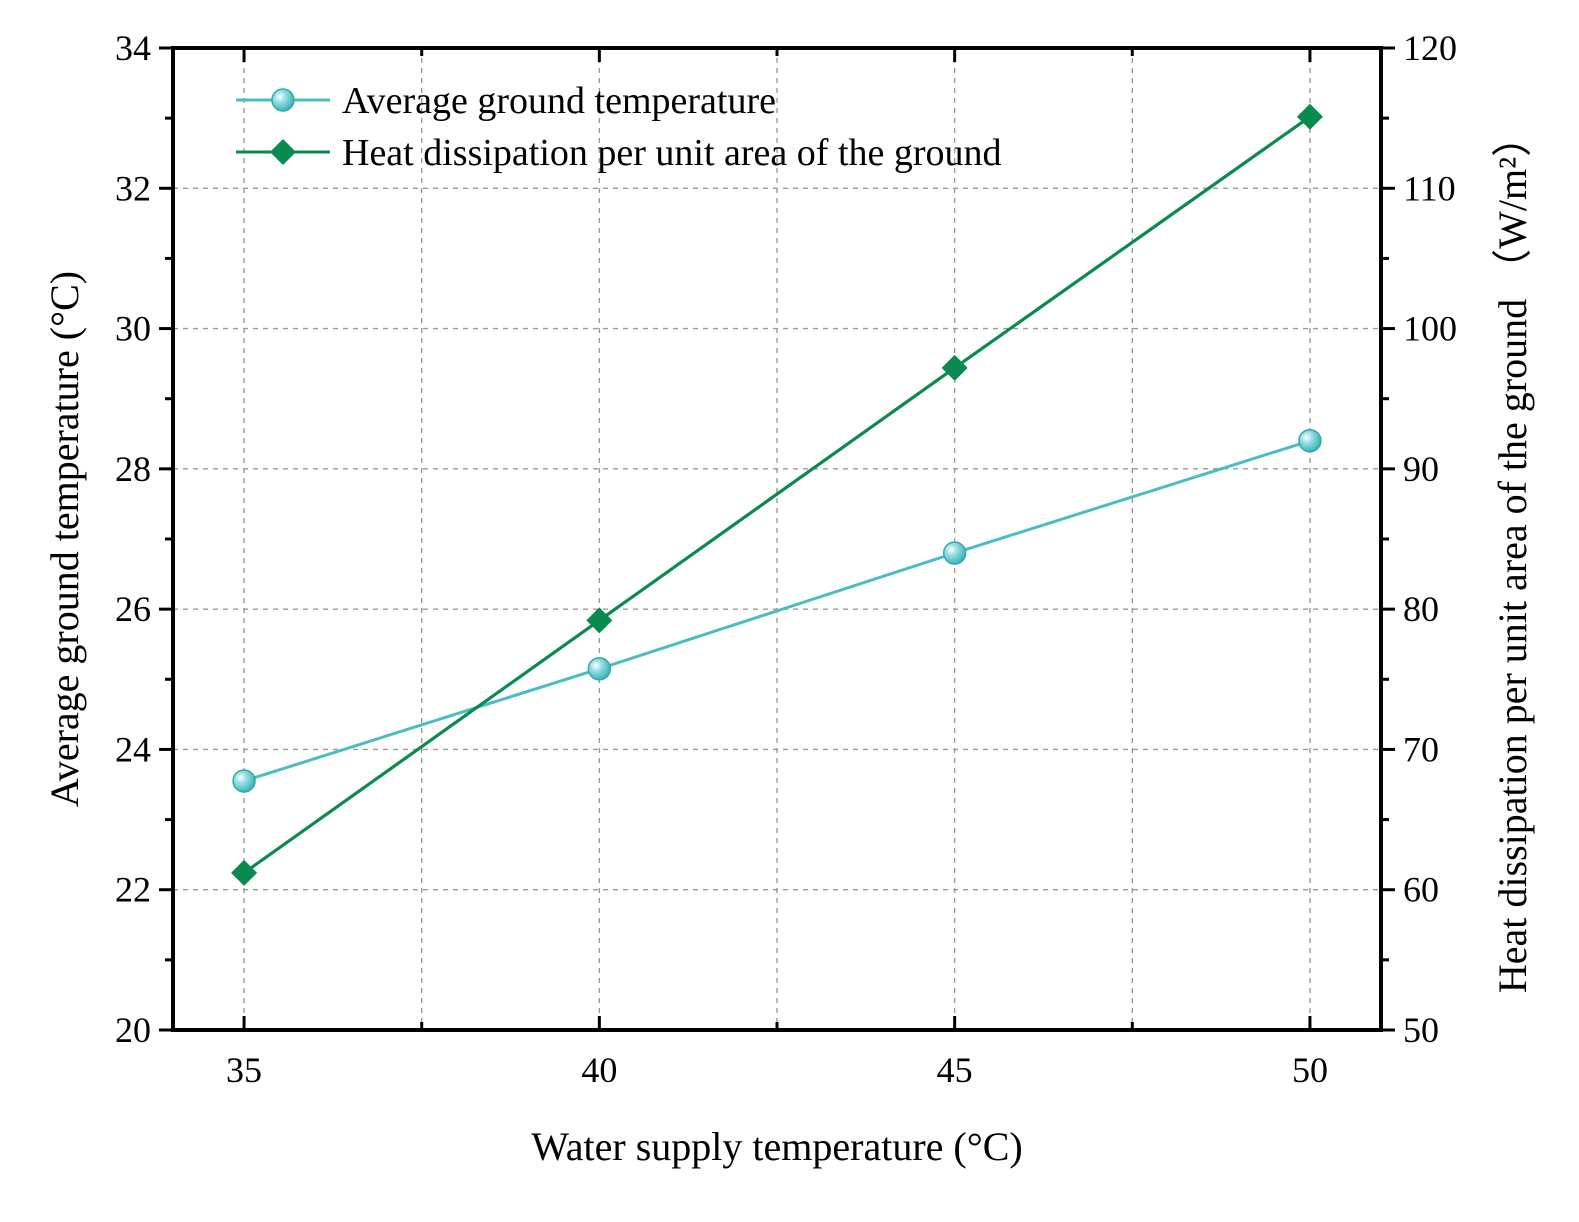  Describe the element at coordinates (64, 539) in the screenshot. I see `y-axis-title: Average ground temperature (°C)` at that location.